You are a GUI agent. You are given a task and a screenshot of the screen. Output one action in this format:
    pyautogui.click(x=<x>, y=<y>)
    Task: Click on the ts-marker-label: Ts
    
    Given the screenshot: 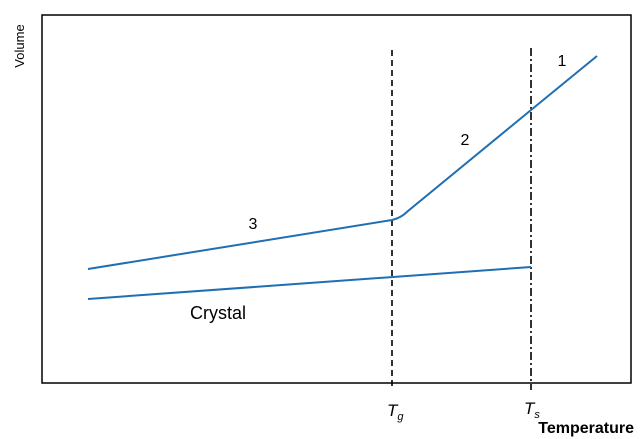 What is the action you would take?
    pyautogui.click(x=532, y=410)
    